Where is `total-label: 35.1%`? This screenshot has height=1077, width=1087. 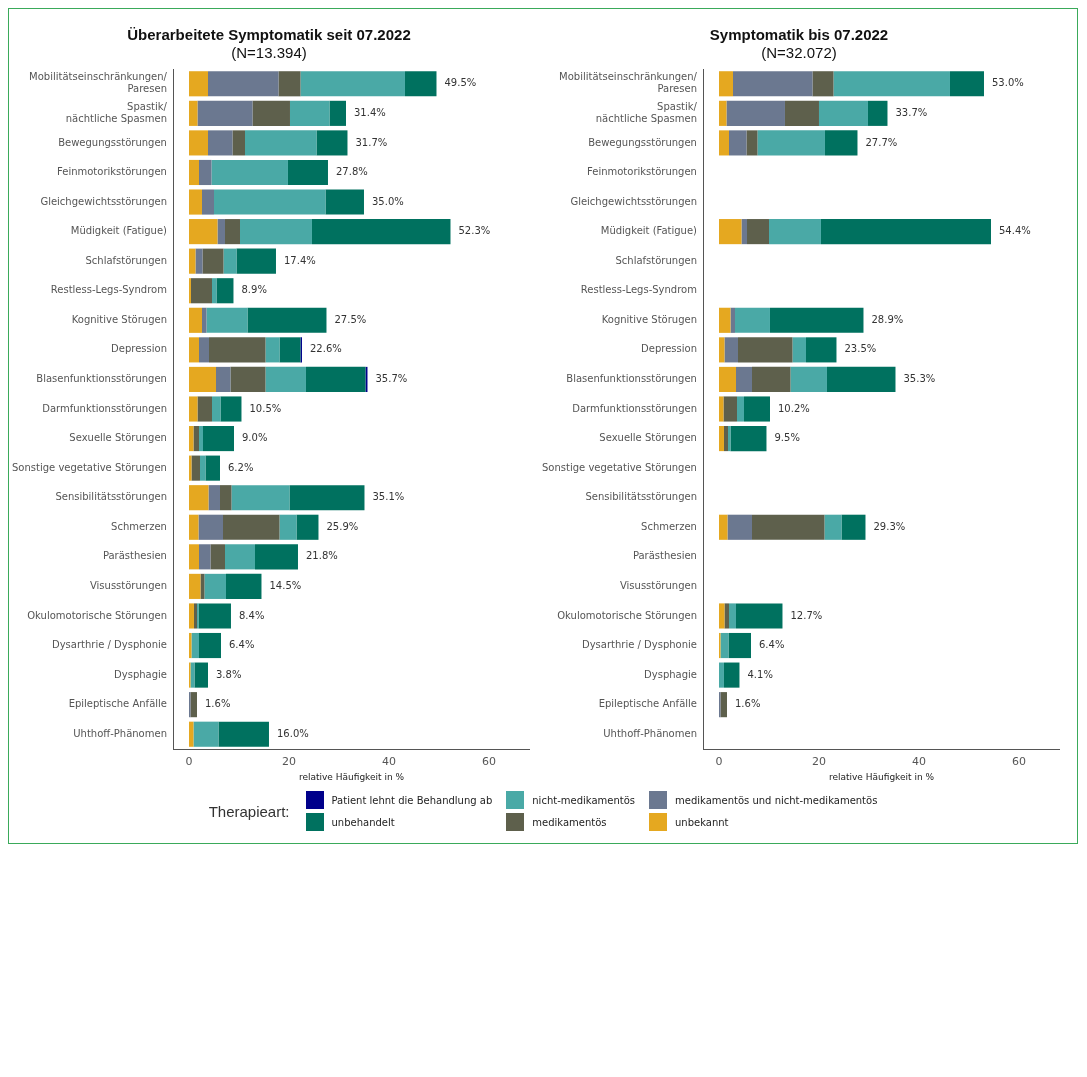 total-label: 35.1% is located at coordinates (388, 497).